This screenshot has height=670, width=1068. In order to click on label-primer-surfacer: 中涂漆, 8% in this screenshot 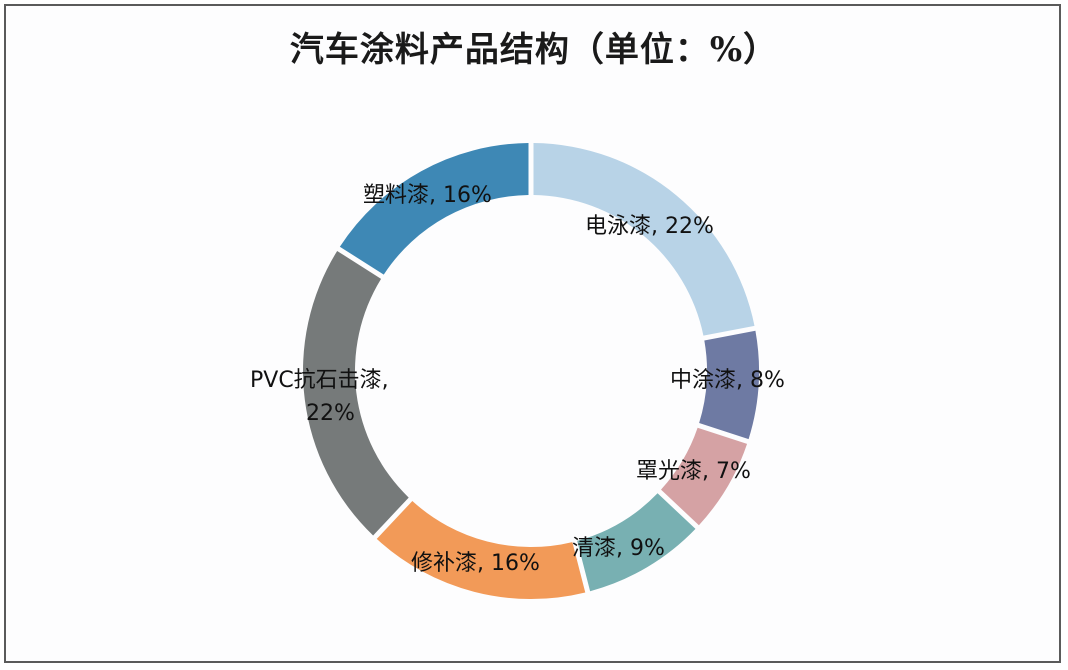, I will do `click(727, 380)`.